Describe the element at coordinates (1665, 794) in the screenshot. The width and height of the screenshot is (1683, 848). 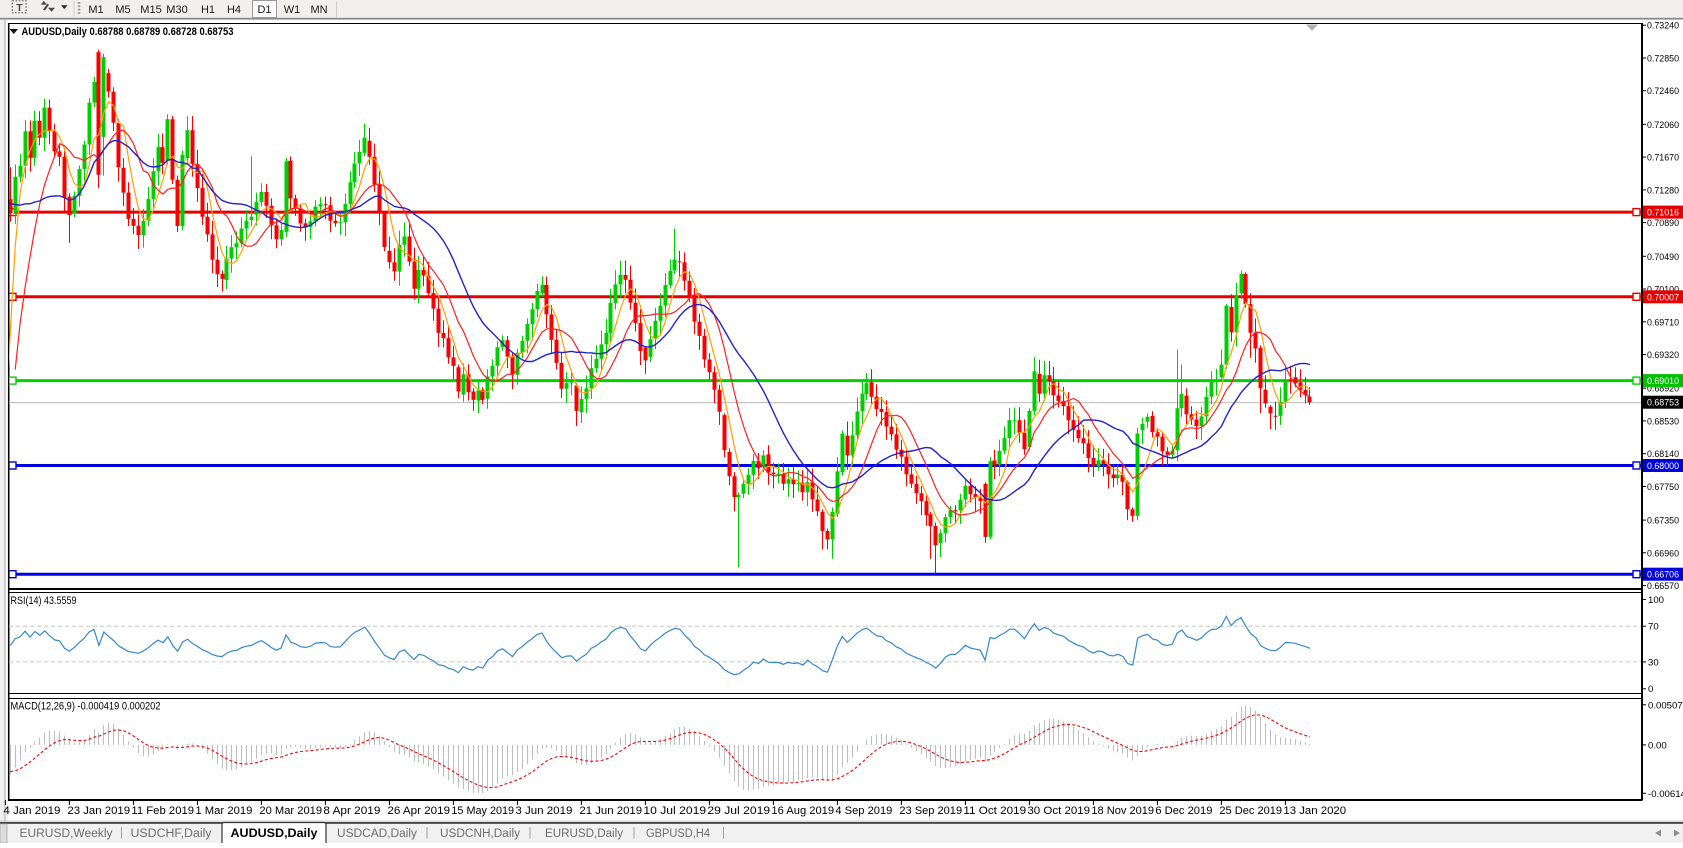
I see `svg-text: -0.006148` at that location.